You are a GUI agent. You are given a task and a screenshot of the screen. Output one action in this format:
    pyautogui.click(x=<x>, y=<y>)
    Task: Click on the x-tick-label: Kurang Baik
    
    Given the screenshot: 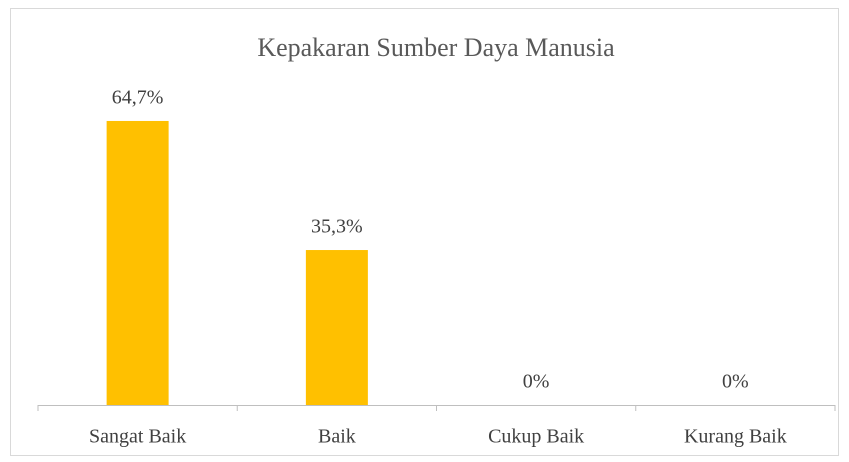 What is the action you would take?
    pyautogui.click(x=735, y=437)
    